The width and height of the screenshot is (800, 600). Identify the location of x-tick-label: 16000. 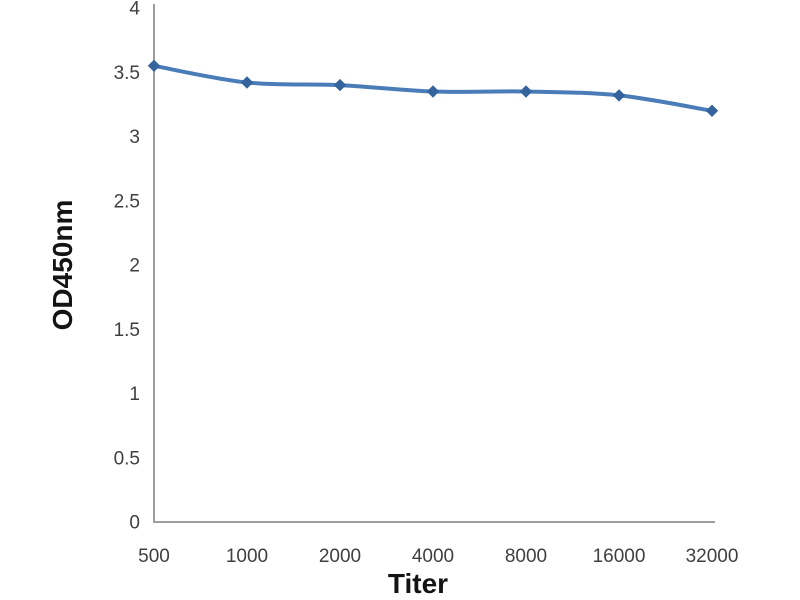
(619, 556).